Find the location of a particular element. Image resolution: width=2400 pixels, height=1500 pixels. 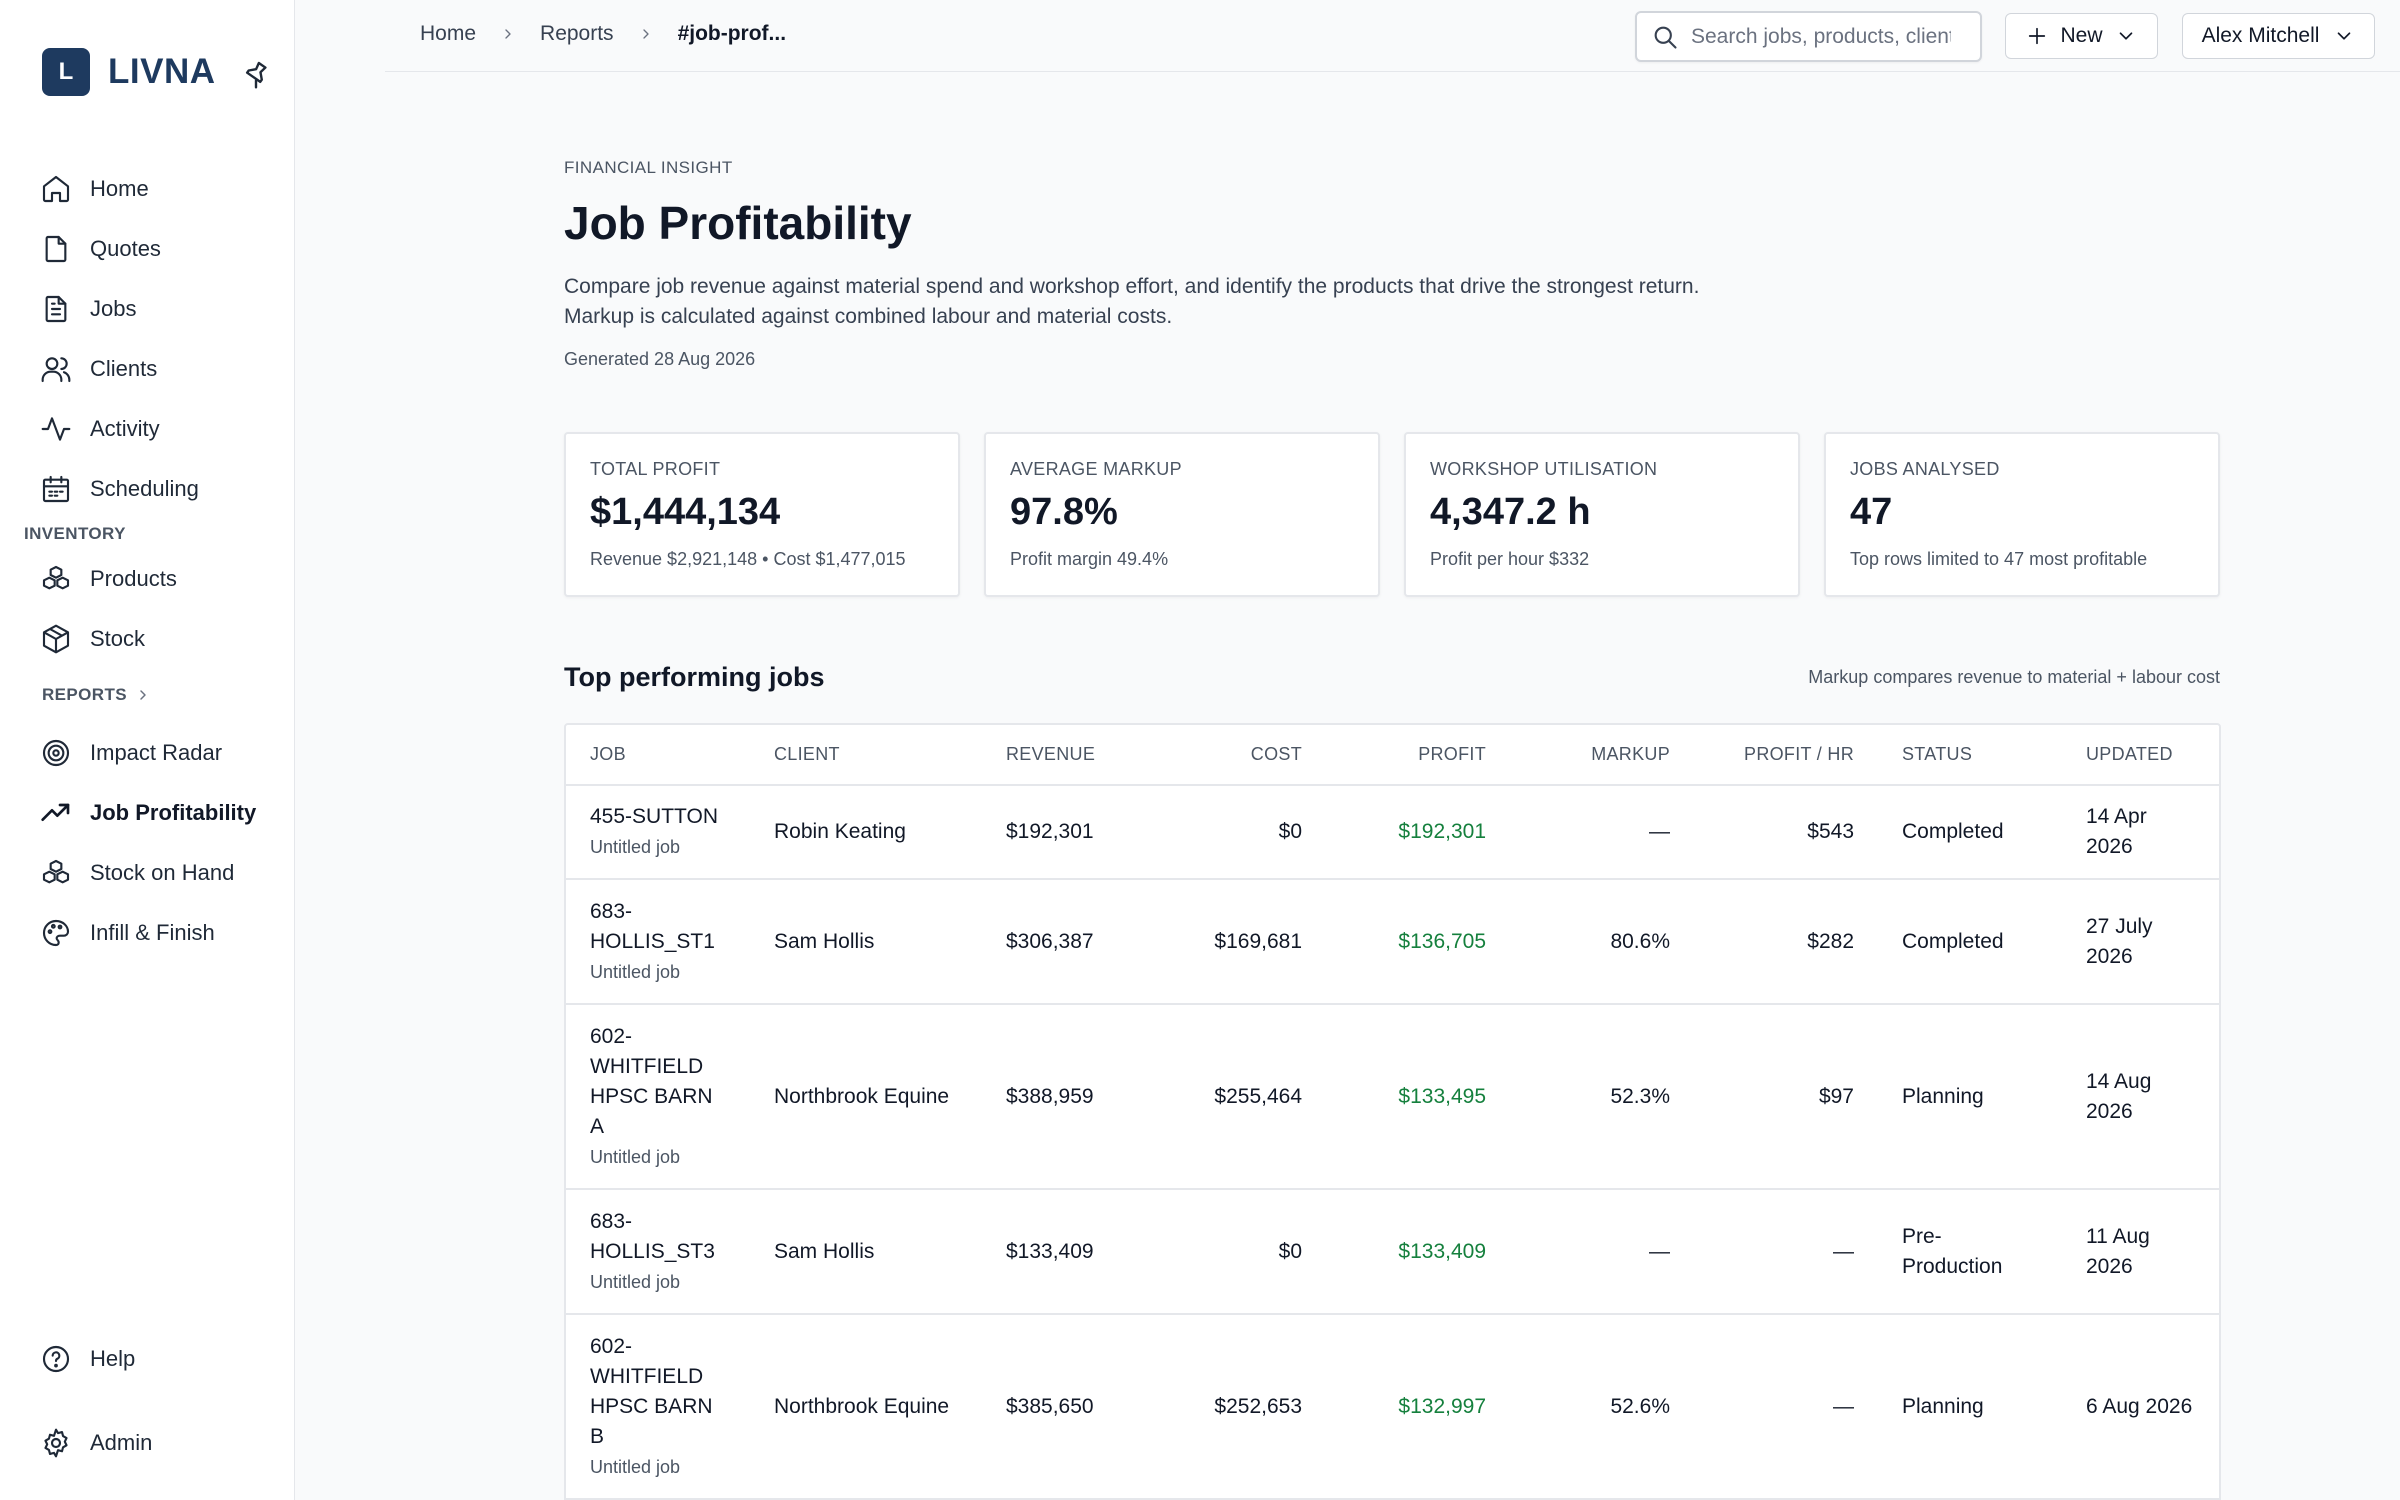

sidebar-item-impact-radar: Impact Radar is located at coordinates (131, 753).